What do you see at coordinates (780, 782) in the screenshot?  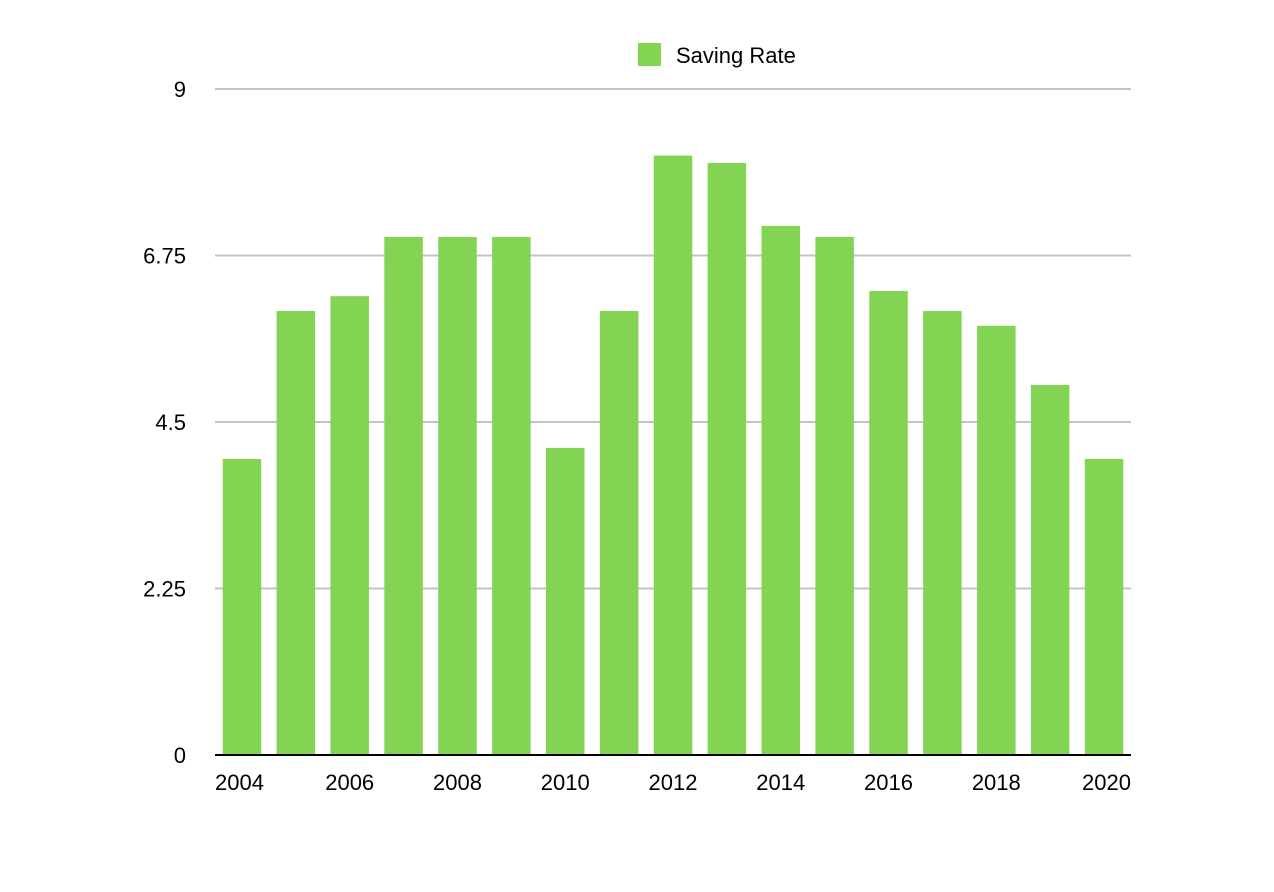 I see `x-tick-label-2014: 2014` at bounding box center [780, 782].